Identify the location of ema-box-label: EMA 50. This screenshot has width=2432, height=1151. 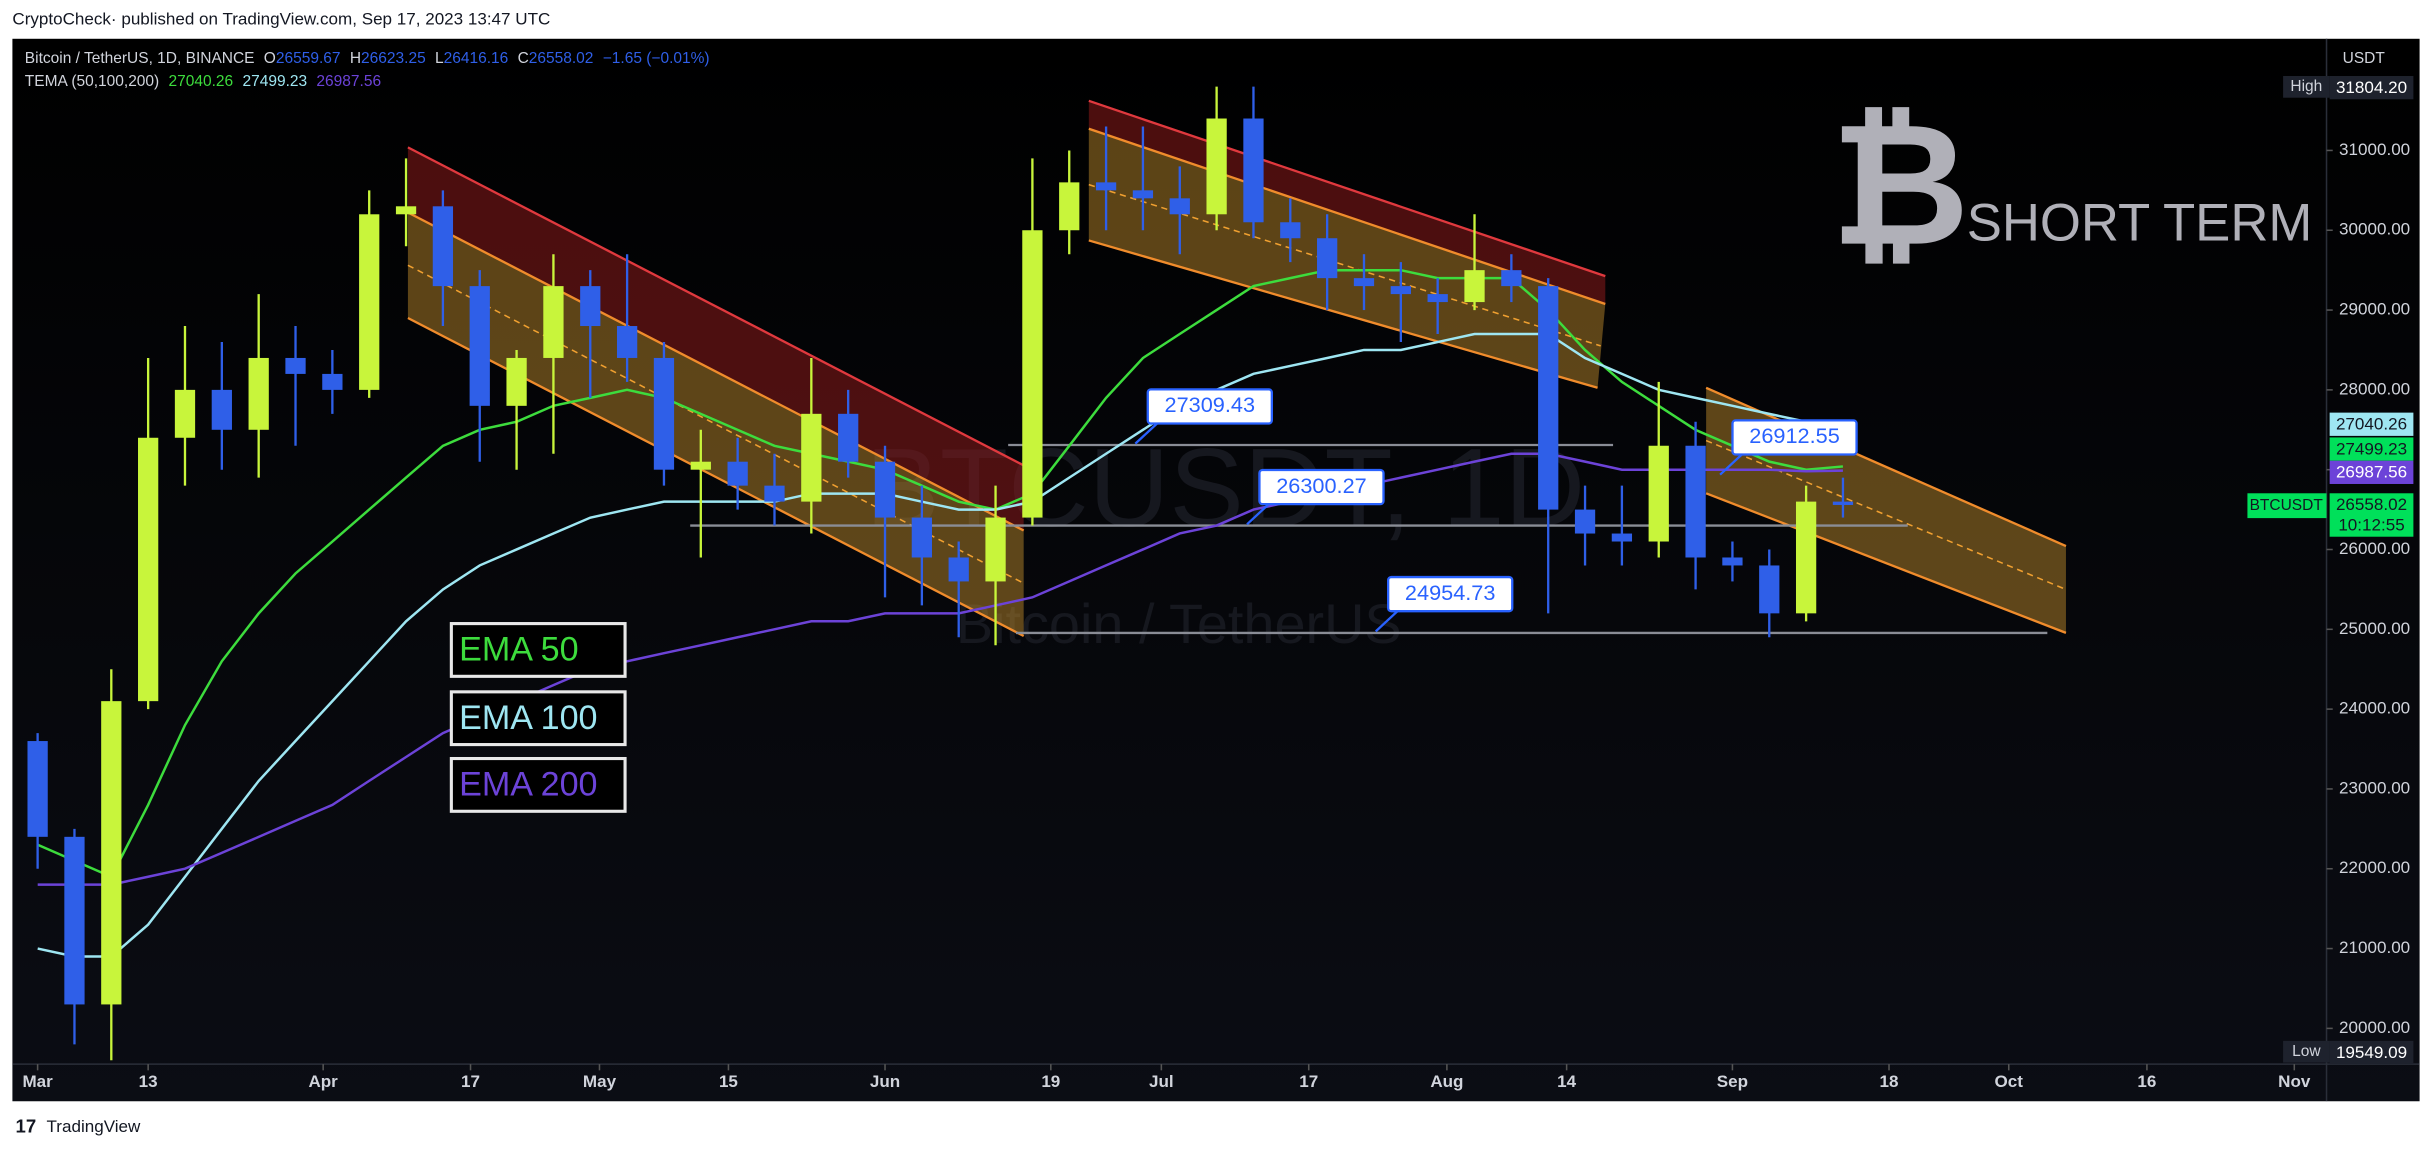
(518, 650).